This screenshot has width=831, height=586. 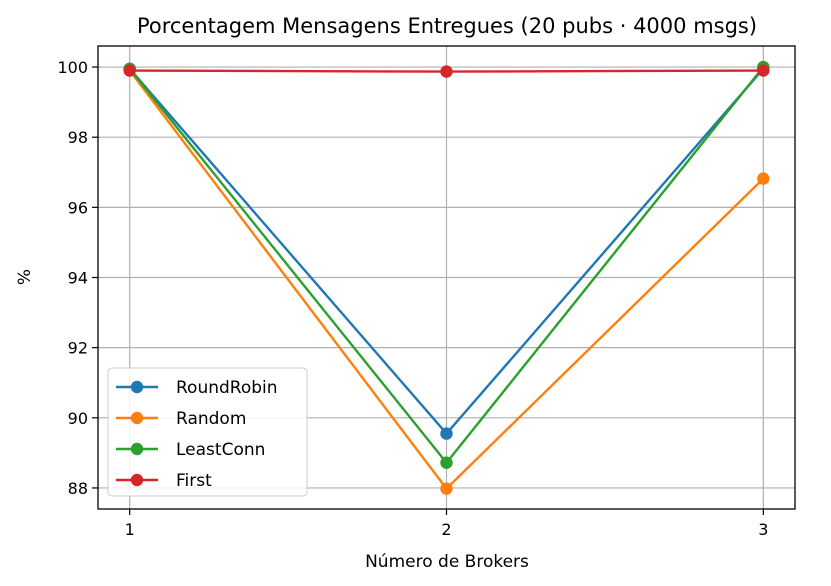 I want to click on x-axis-label: Número de Brokers, so click(x=447, y=562).